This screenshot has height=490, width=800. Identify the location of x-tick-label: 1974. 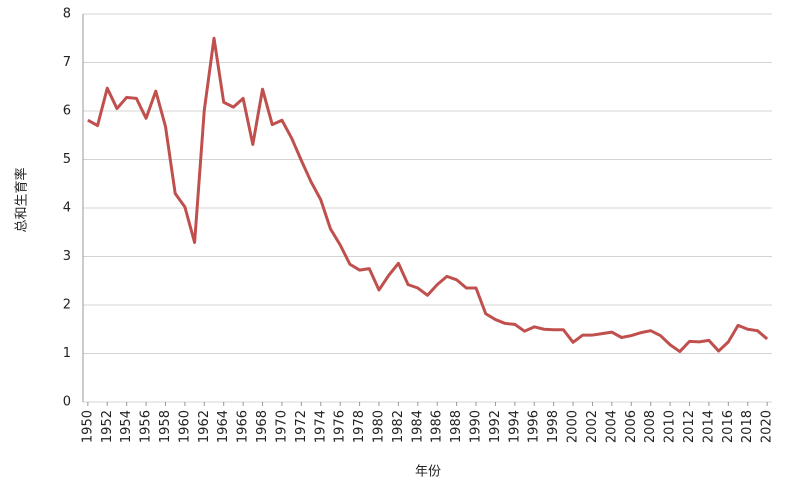
(320, 426).